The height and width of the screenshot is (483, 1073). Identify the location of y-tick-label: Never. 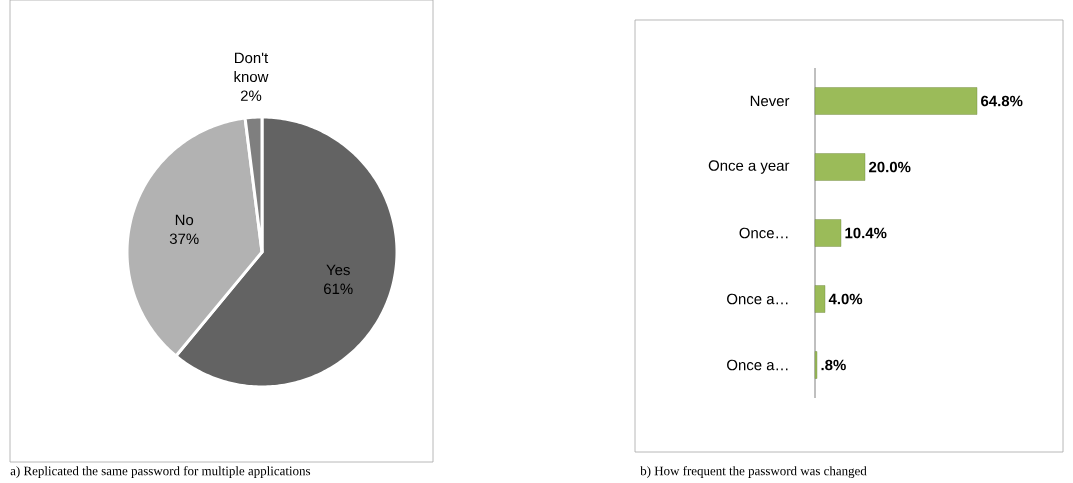
(770, 101).